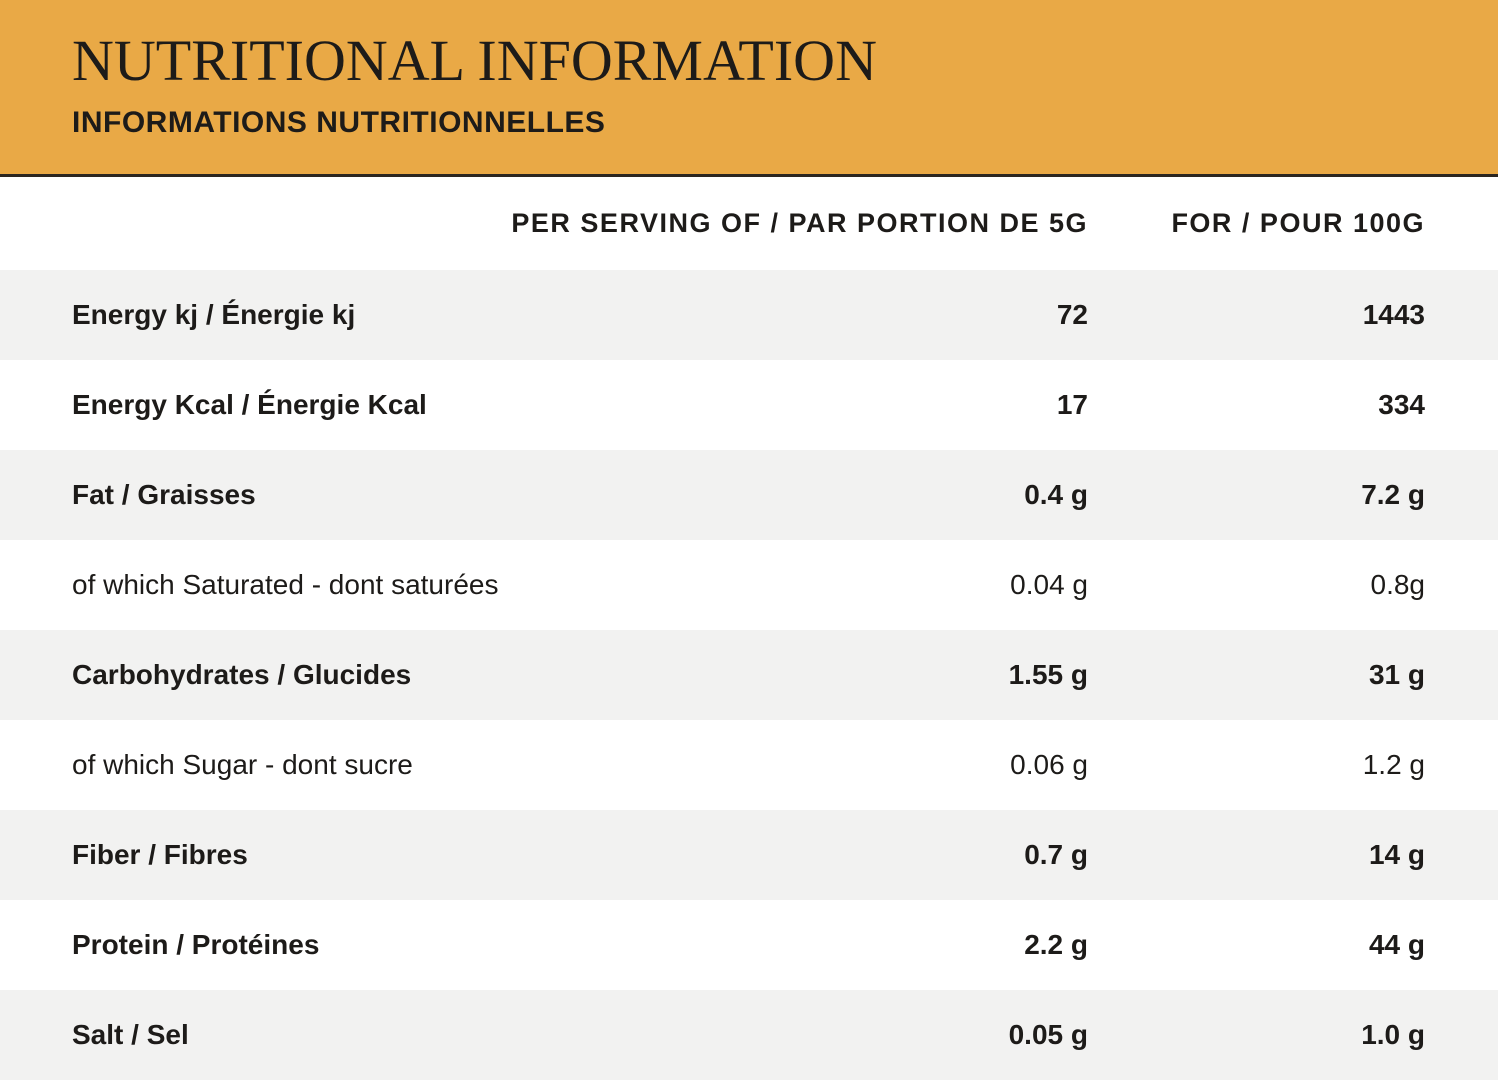 The width and height of the screenshot is (1498, 1080). What do you see at coordinates (1056, 854) in the screenshot?
I see `row-value-per-serving: 0.7 g` at bounding box center [1056, 854].